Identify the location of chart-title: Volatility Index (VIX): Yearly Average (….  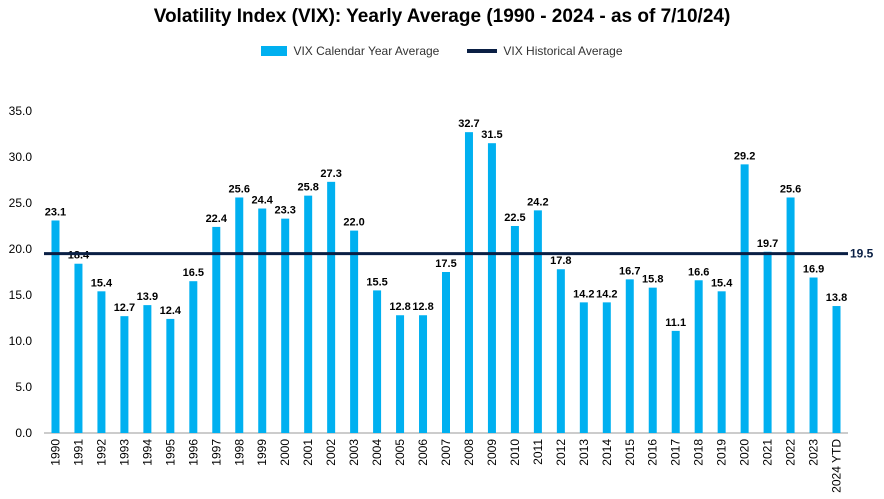
(442, 16).